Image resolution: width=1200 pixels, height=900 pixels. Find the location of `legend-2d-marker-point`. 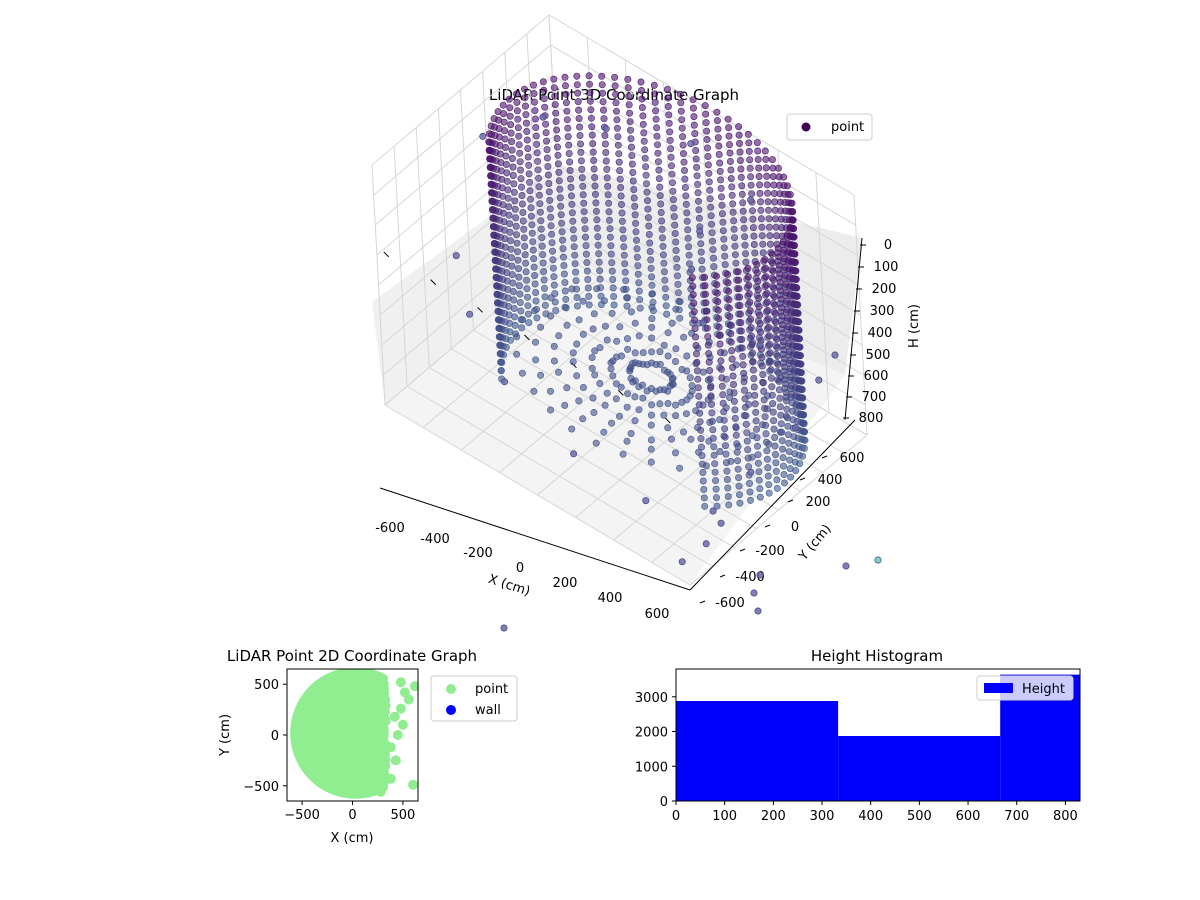

legend-2d-marker-point is located at coordinates (451, 689).